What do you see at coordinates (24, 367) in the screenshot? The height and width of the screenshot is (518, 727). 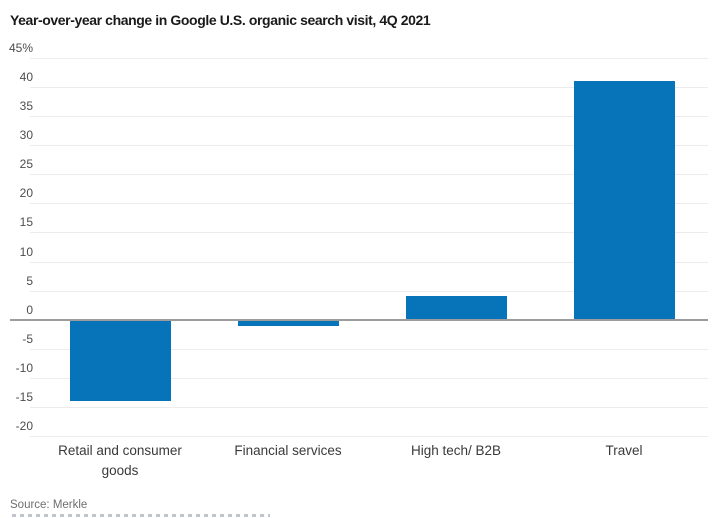 I see `y-tick-label: -10` at bounding box center [24, 367].